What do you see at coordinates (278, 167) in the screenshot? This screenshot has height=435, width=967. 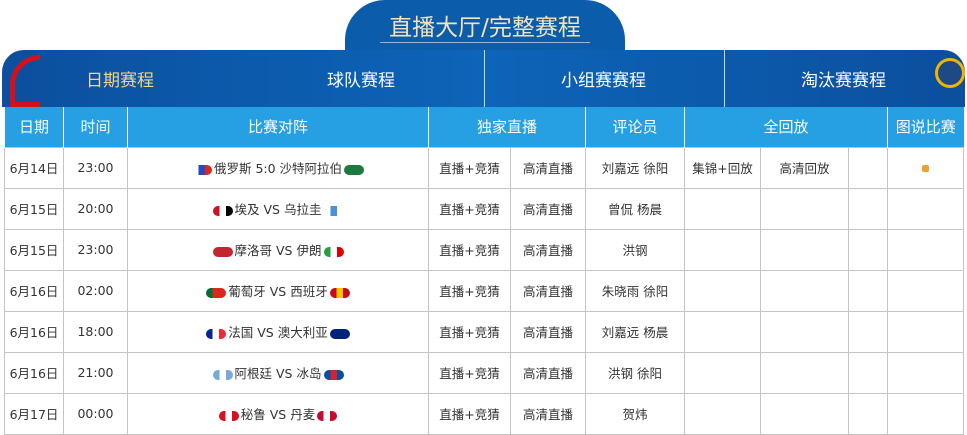 I see `match: 俄罗斯 5:0 沙特阿拉伯` at bounding box center [278, 167].